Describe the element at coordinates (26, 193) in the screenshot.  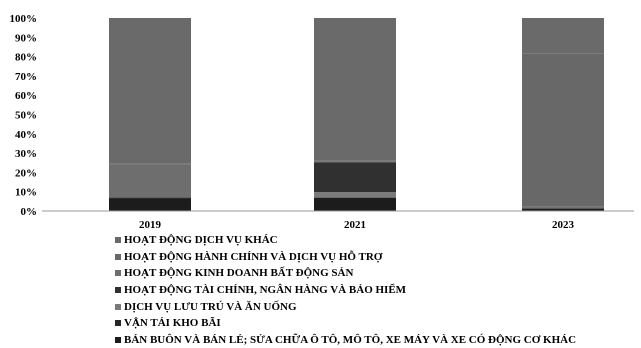
I see `y-tick-label: 10%` at that location.